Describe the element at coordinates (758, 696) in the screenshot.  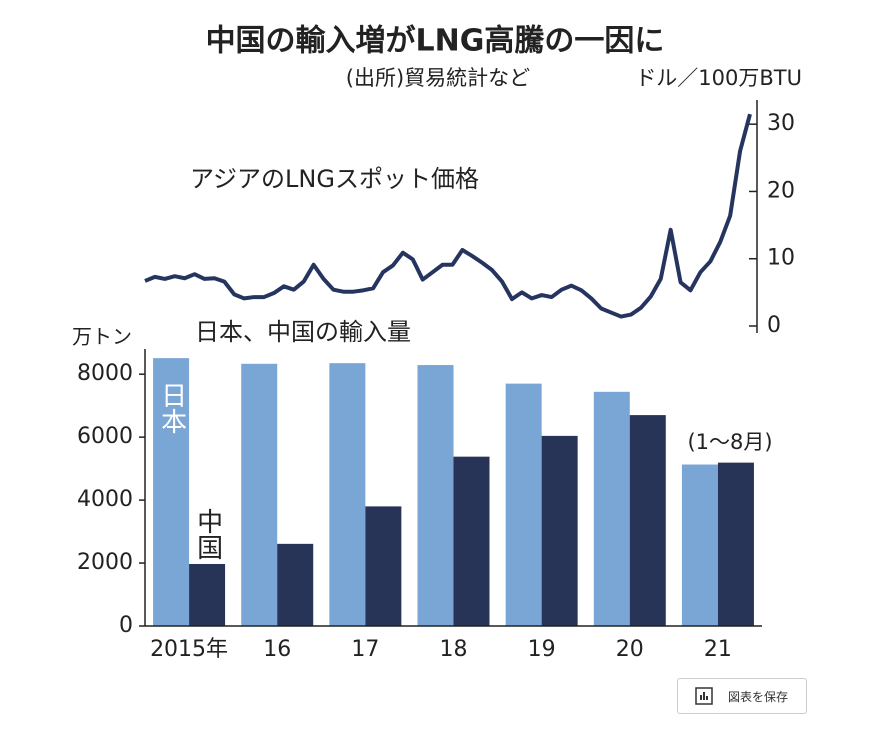
I see `save-label: 図表を保存` at that location.